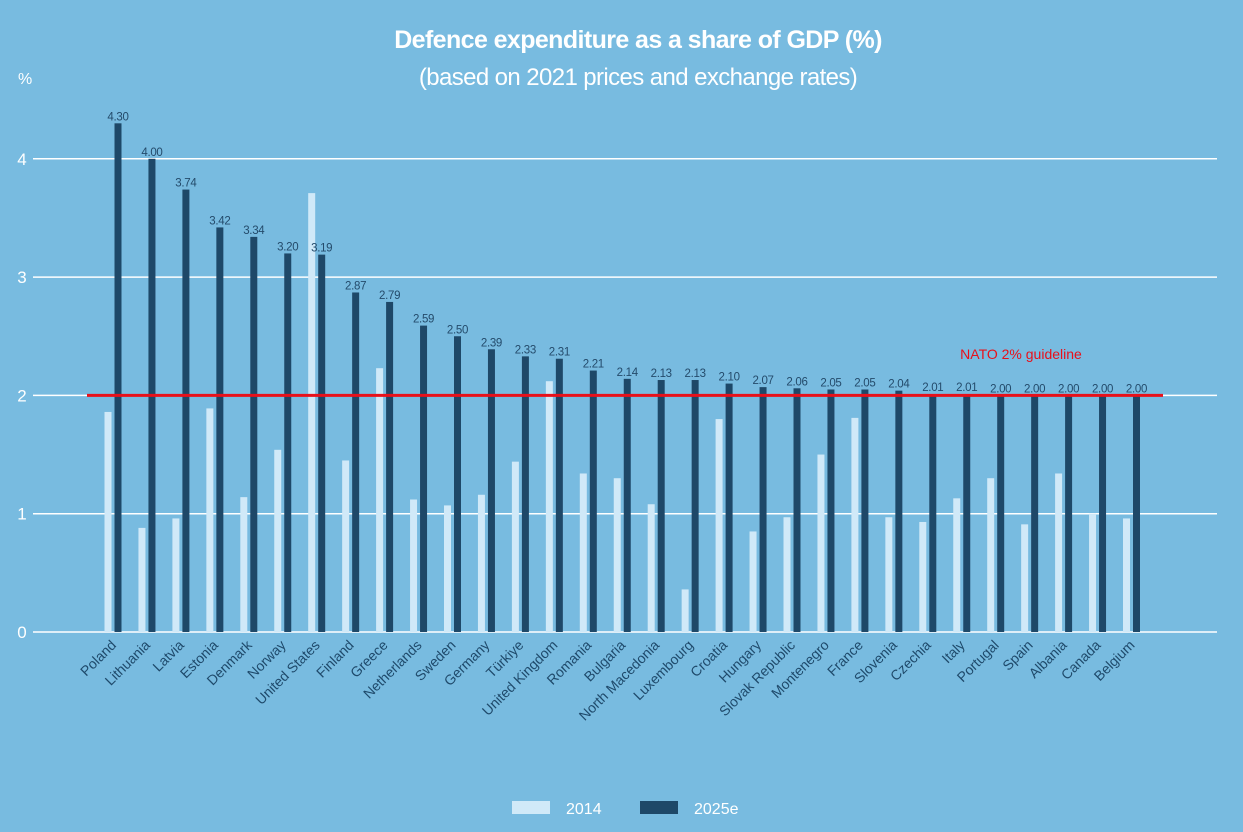  What do you see at coordinates (865, 510) in the screenshot?
I see `bar-2025e-france` at bounding box center [865, 510].